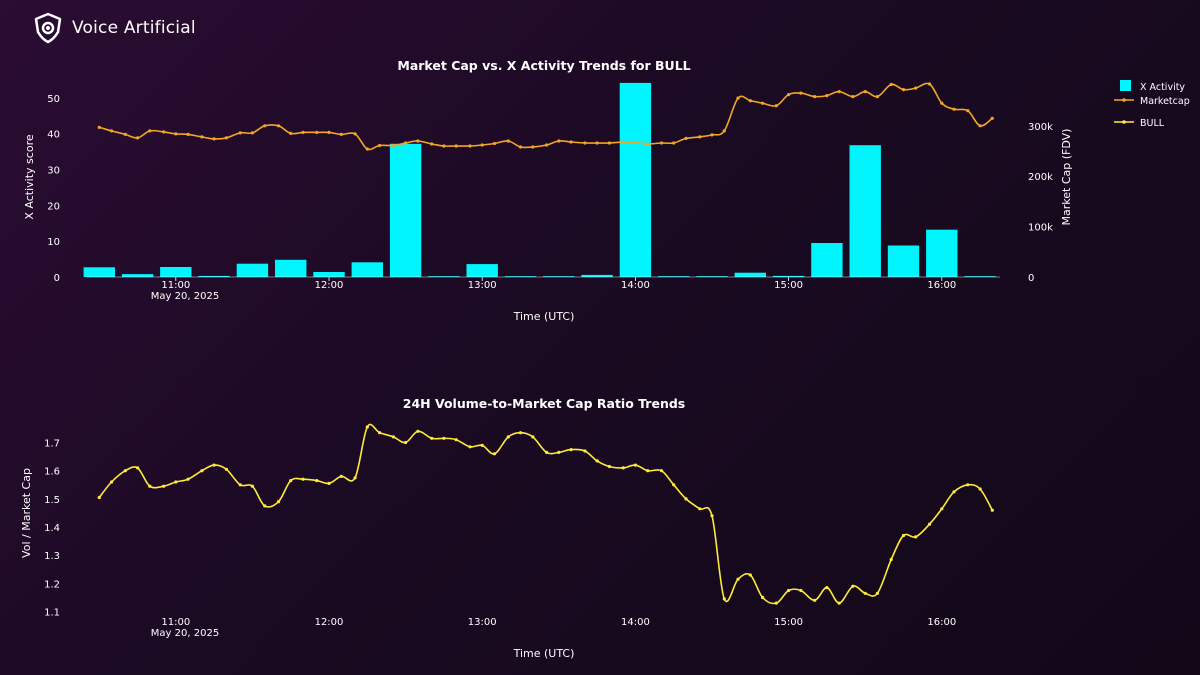 Image resolution: width=1200 pixels, height=675 pixels. I want to click on chart1-y2-tick-label: 100k, so click(1040, 228).